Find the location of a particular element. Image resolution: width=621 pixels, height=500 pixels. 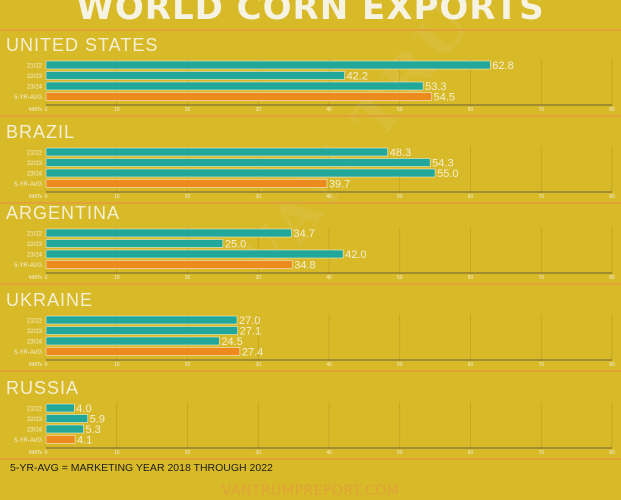

value-label: 54.5 is located at coordinates (444, 98).